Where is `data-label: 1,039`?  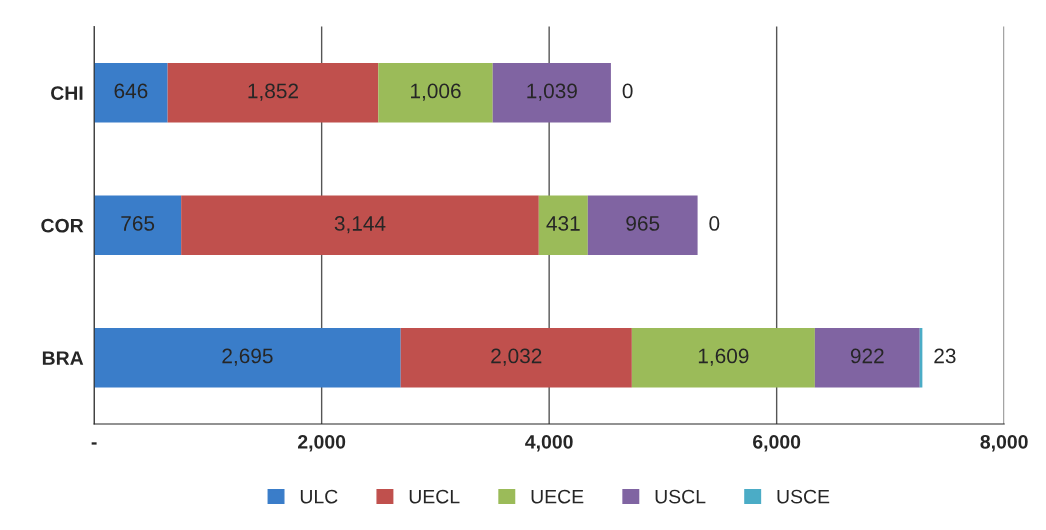 data-label: 1,039 is located at coordinates (552, 92).